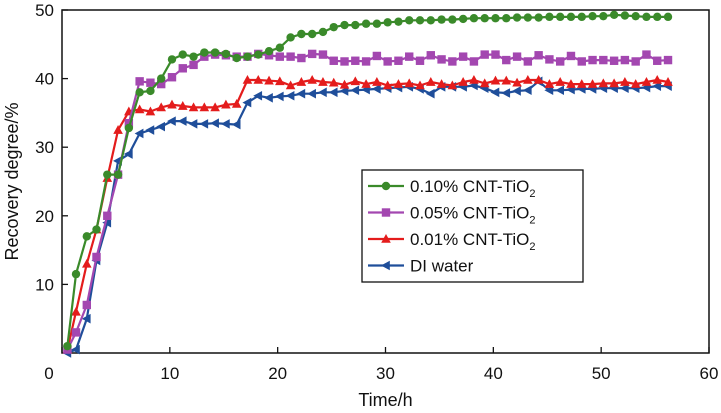  I want to click on y-tick-label: 30, so click(44, 147).